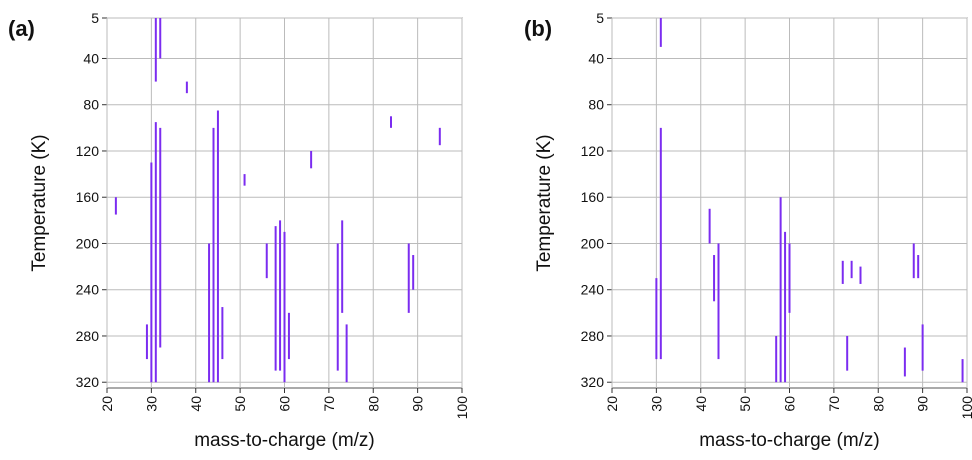  Describe the element at coordinates (21, 28) in the screenshot. I see `panel-label: (a)` at that location.